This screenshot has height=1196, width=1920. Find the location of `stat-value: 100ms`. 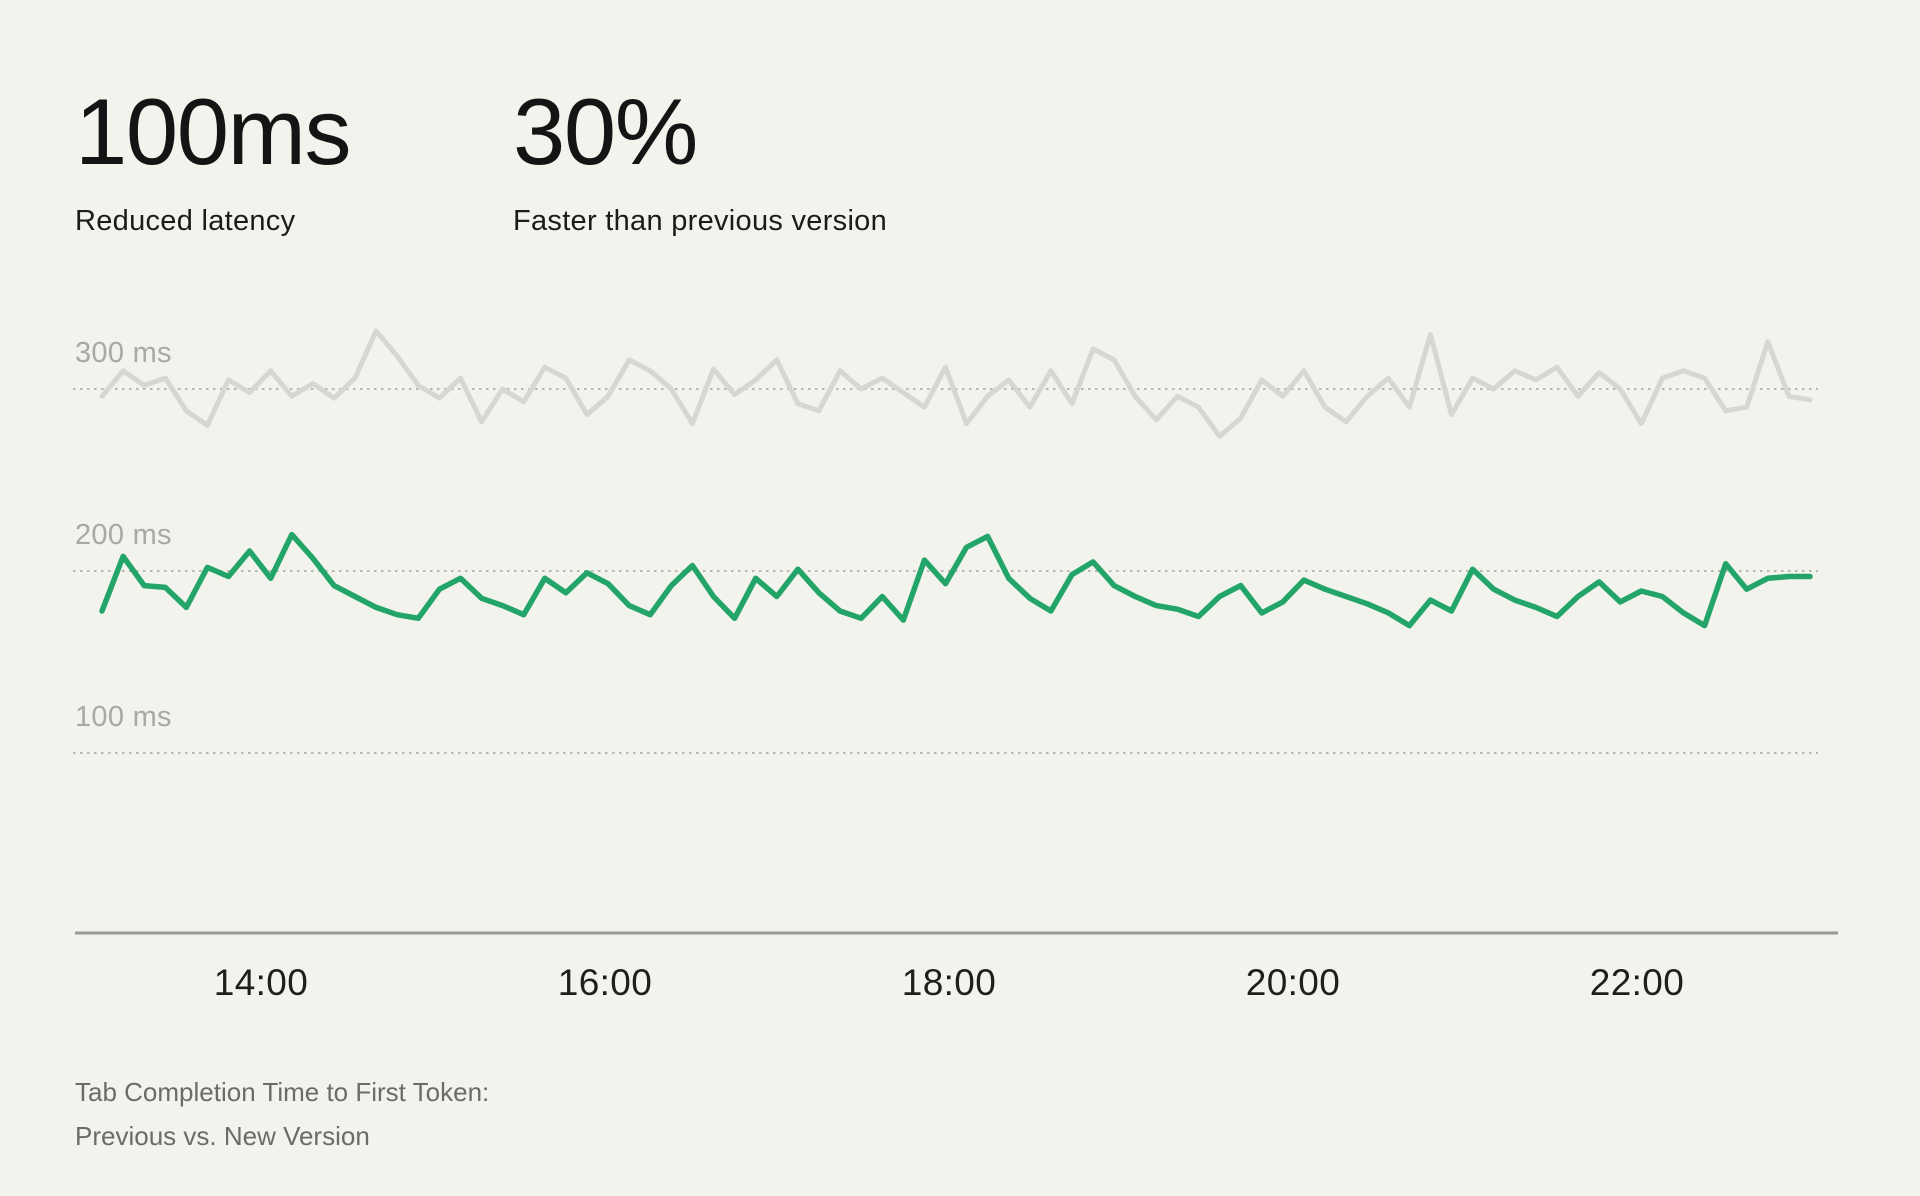

stat-value: 100ms is located at coordinates (213, 131).